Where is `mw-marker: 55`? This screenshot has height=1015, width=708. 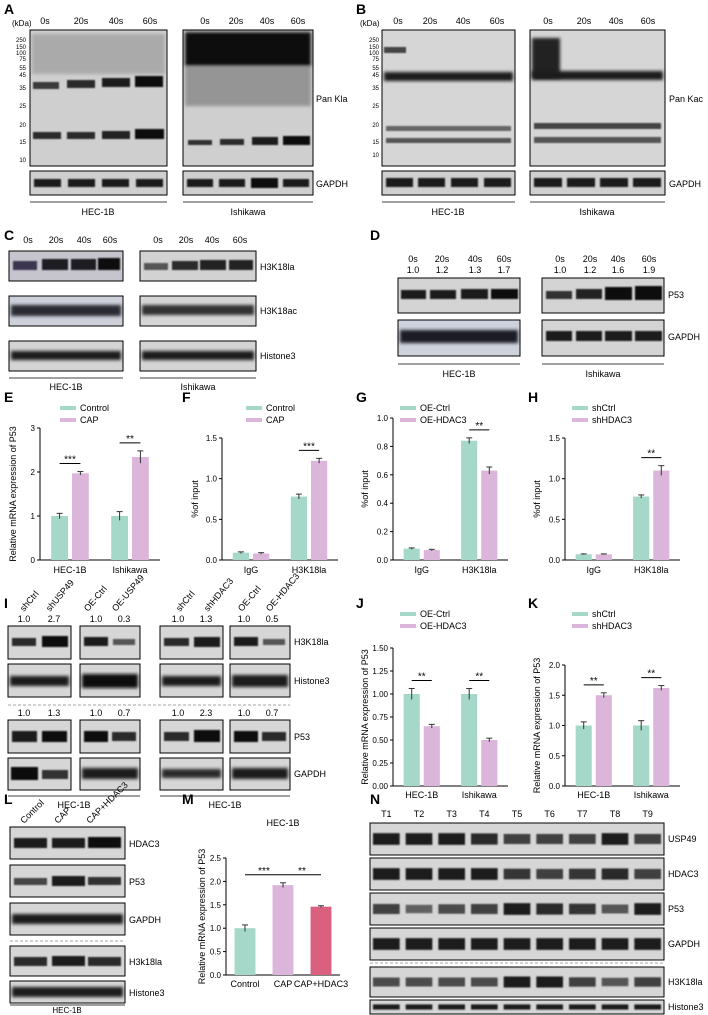 mw-marker: 55 is located at coordinates (375, 69).